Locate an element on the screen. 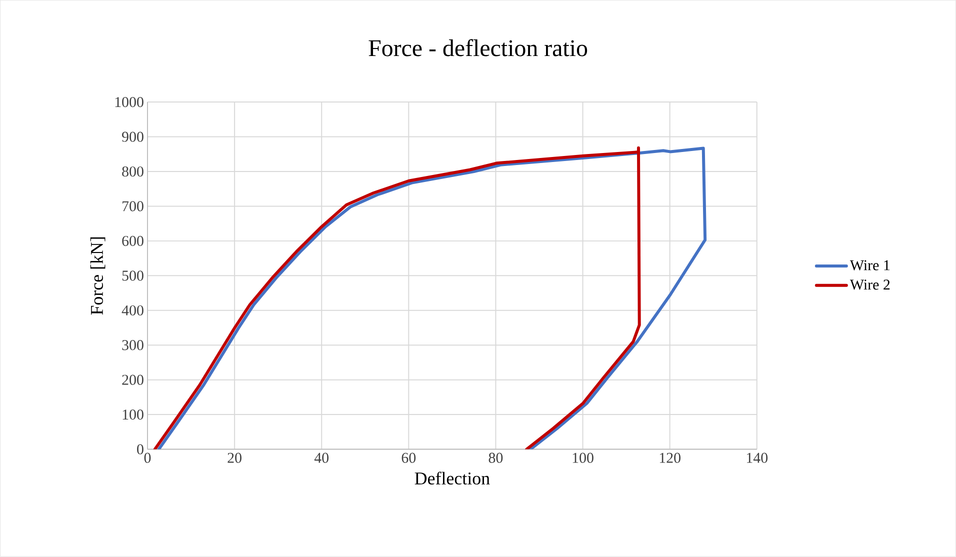  chart-title: Force - deflection ratio is located at coordinates (478, 47).